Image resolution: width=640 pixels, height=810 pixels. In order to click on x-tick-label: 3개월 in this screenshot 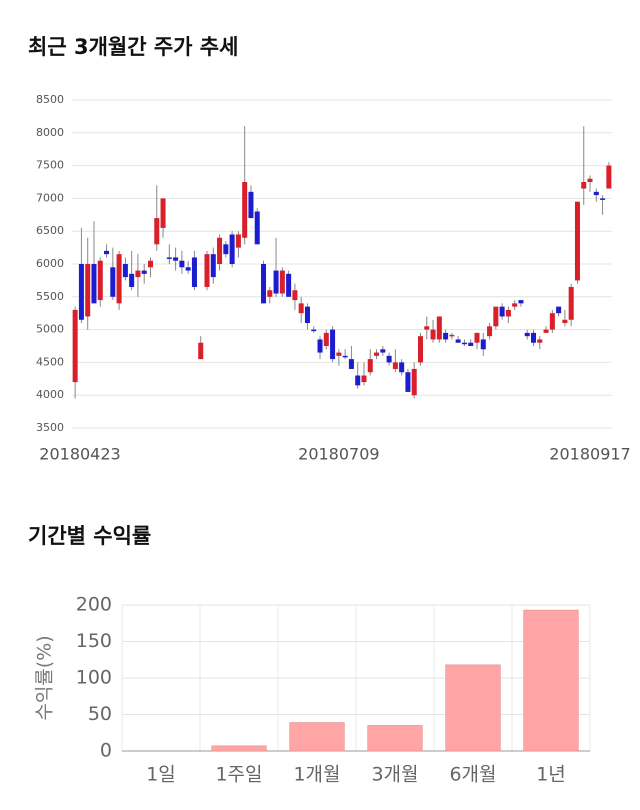, I will do `click(394, 775)`.